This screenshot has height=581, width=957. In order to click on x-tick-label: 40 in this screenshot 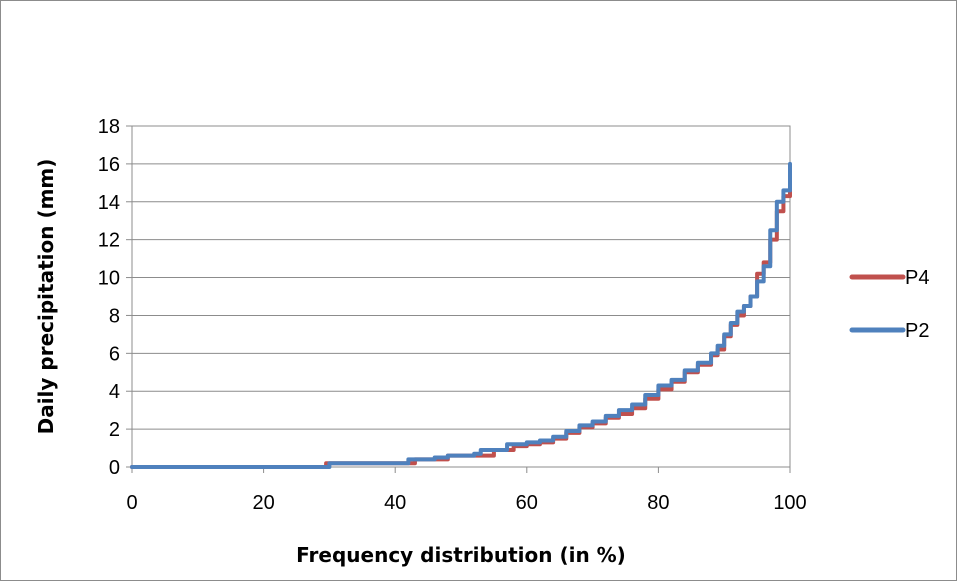, I will do `click(395, 503)`.